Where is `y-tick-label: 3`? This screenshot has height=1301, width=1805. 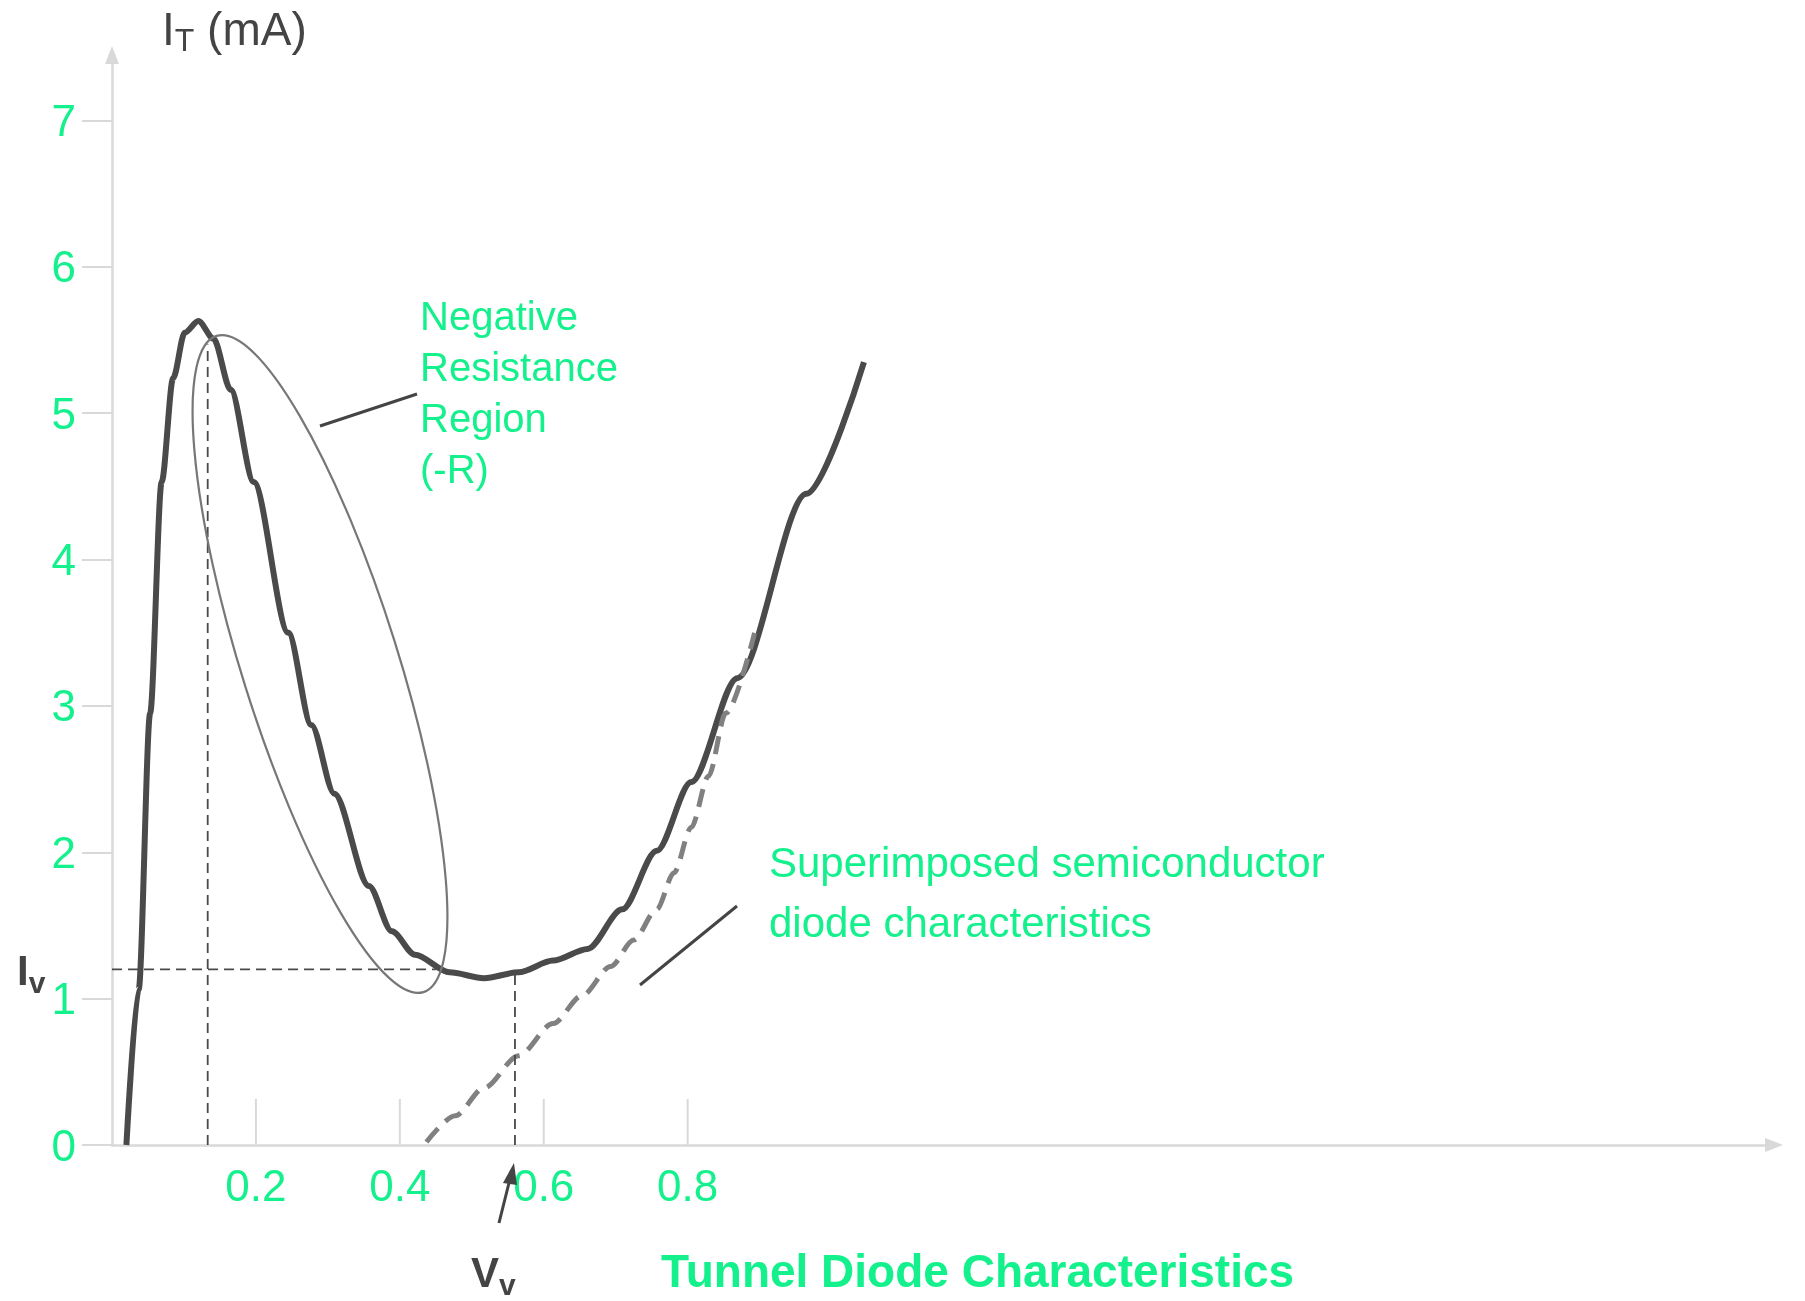 y-tick-label: 3 is located at coordinates (63, 706).